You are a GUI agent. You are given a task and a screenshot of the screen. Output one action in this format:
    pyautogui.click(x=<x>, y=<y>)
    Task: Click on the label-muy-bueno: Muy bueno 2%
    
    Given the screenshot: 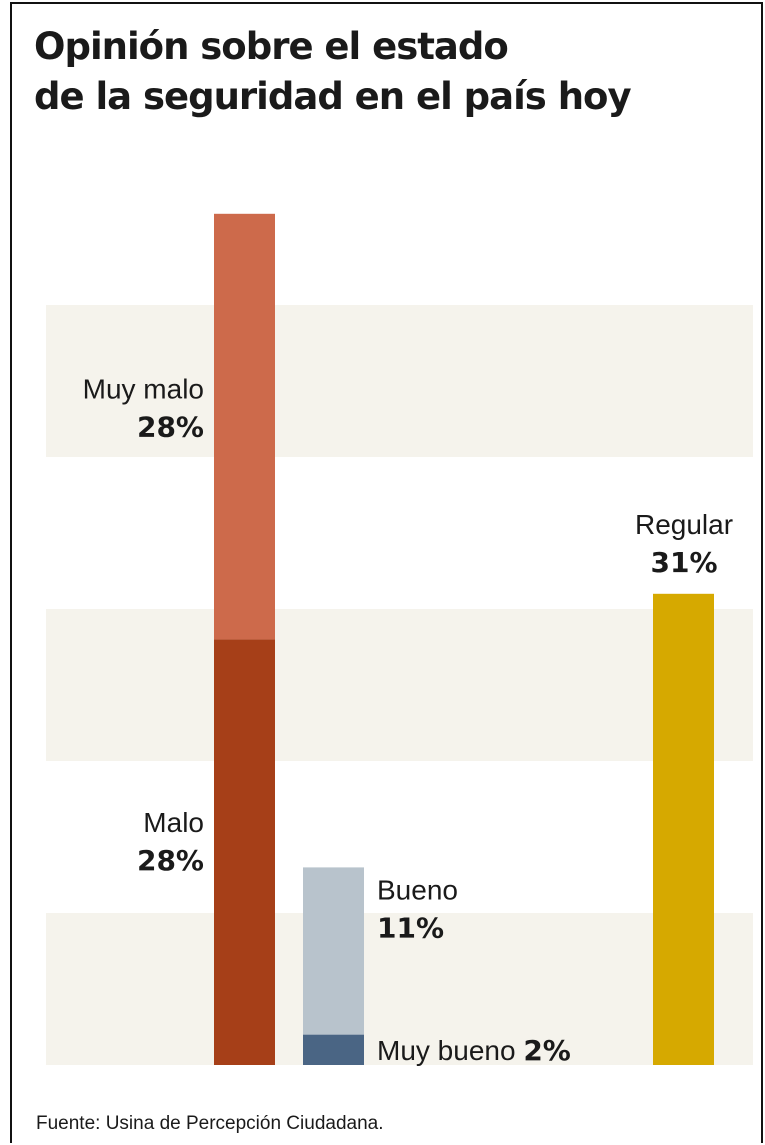 What is the action you would take?
    pyautogui.click(x=474, y=1050)
    